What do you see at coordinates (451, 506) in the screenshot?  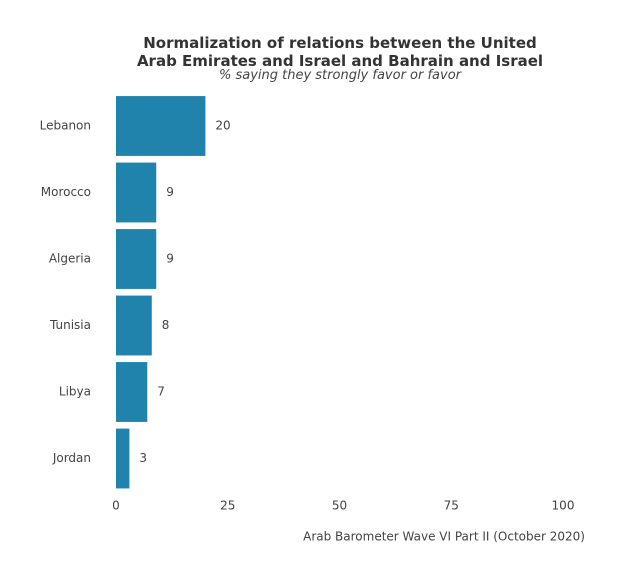 I see `x-tick-label: 75` at bounding box center [451, 506].